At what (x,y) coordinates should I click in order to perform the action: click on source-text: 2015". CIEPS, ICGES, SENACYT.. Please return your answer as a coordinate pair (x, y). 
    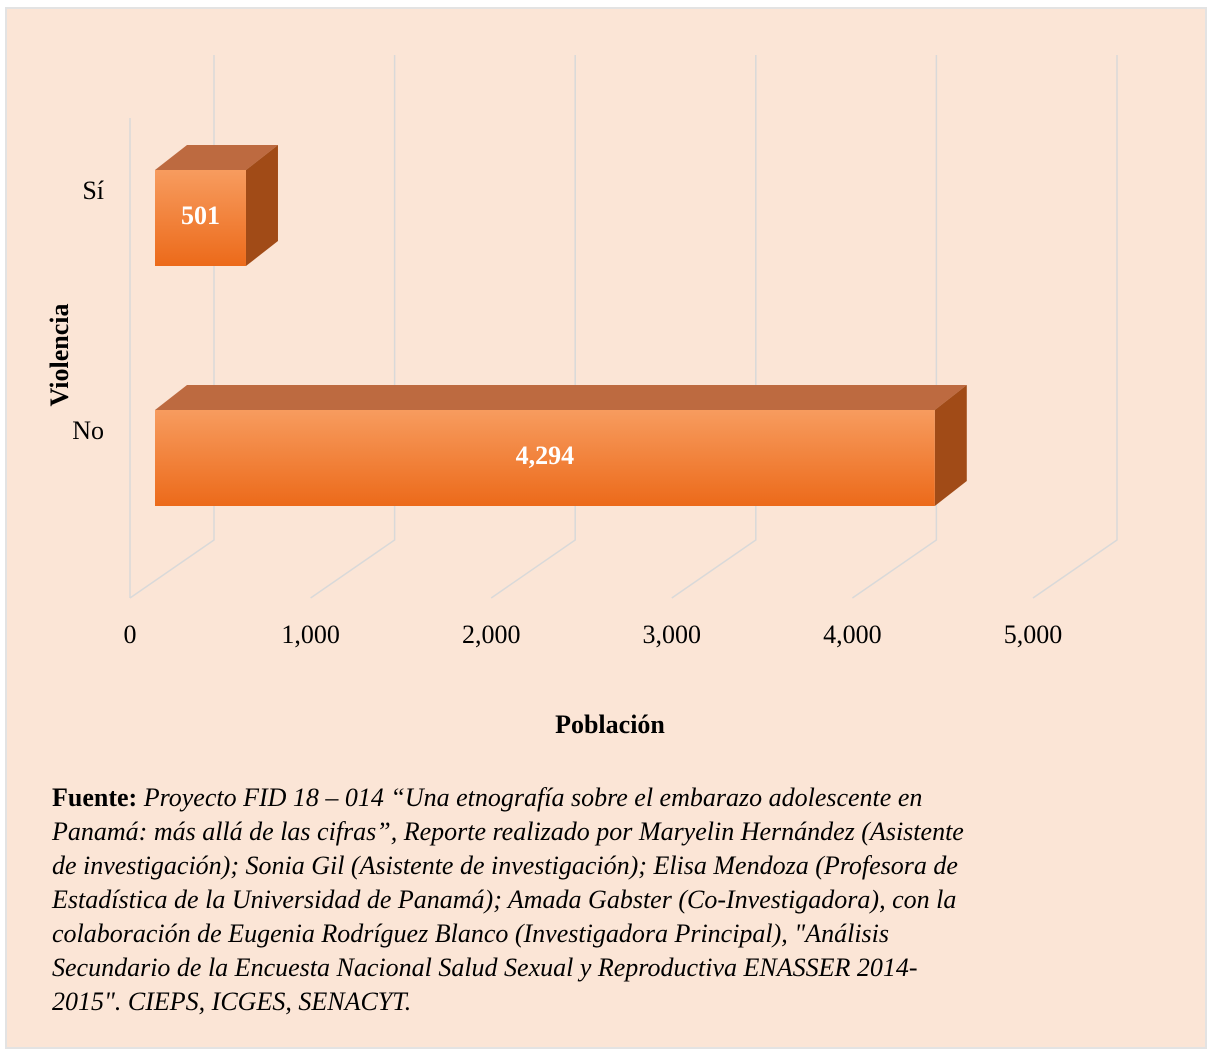
    Looking at the image, I should click on (231, 1001).